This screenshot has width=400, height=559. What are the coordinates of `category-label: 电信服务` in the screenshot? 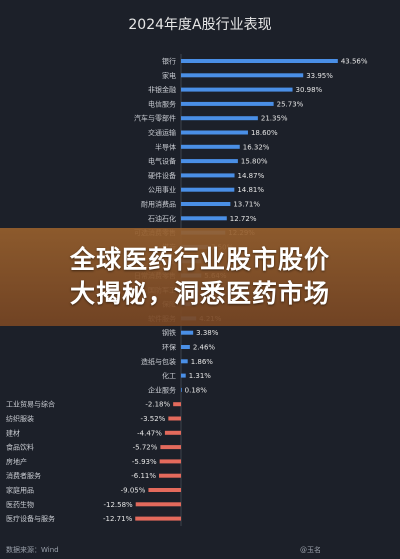 It's located at (162, 103).